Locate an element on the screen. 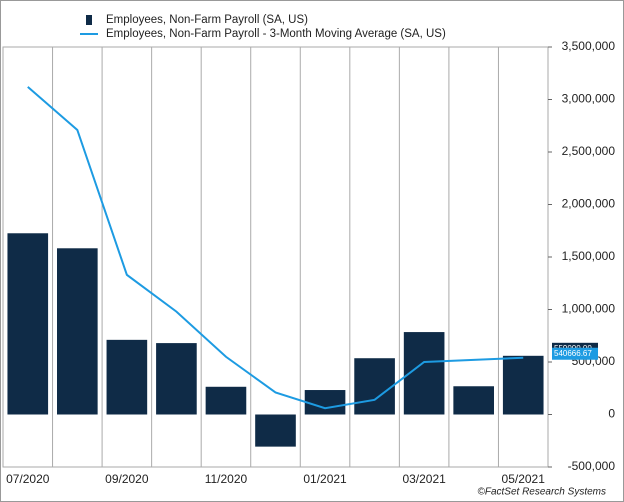  y-tick-label: 2,500,000 is located at coordinates (589, 151).